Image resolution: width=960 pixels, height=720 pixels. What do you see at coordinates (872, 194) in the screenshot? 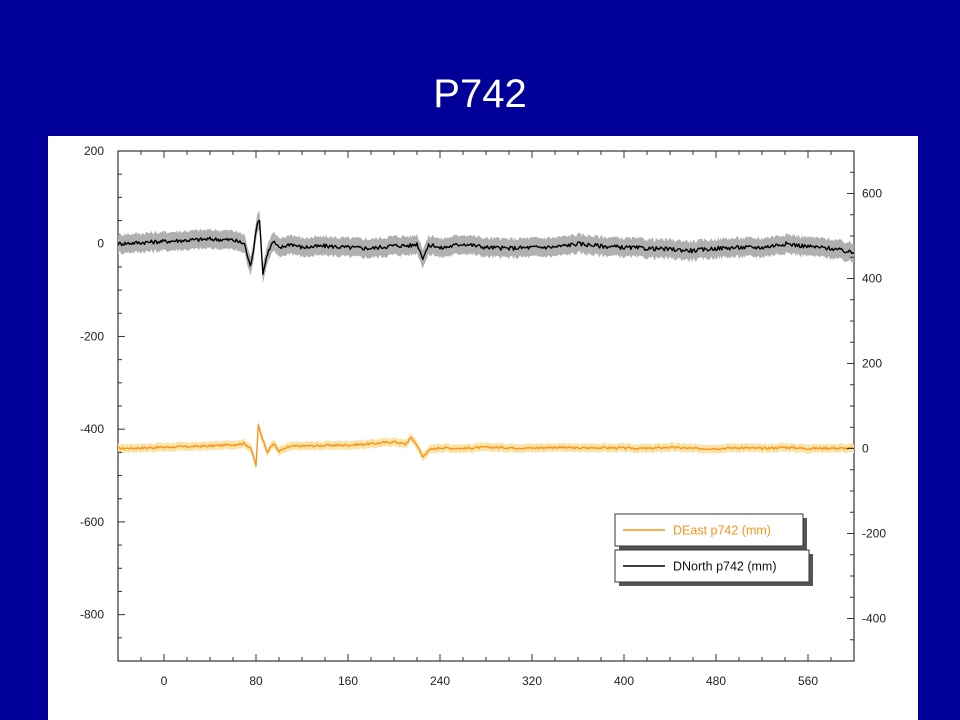
I see `y-tick-label-right: 600` at bounding box center [872, 194].